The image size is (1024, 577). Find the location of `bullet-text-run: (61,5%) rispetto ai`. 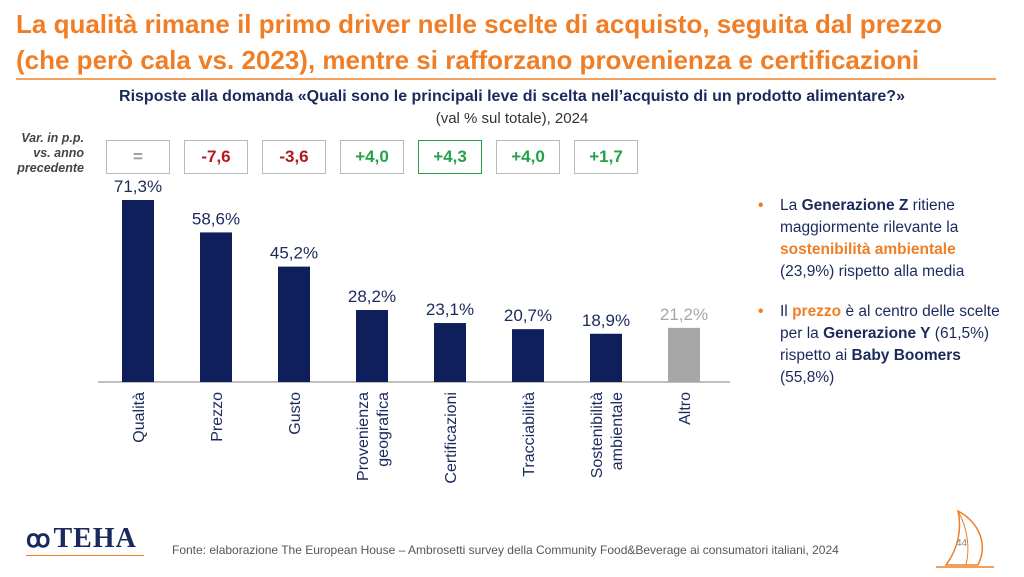

bullet-text-run: (61,5%) rispetto ai is located at coordinates (885, 344).